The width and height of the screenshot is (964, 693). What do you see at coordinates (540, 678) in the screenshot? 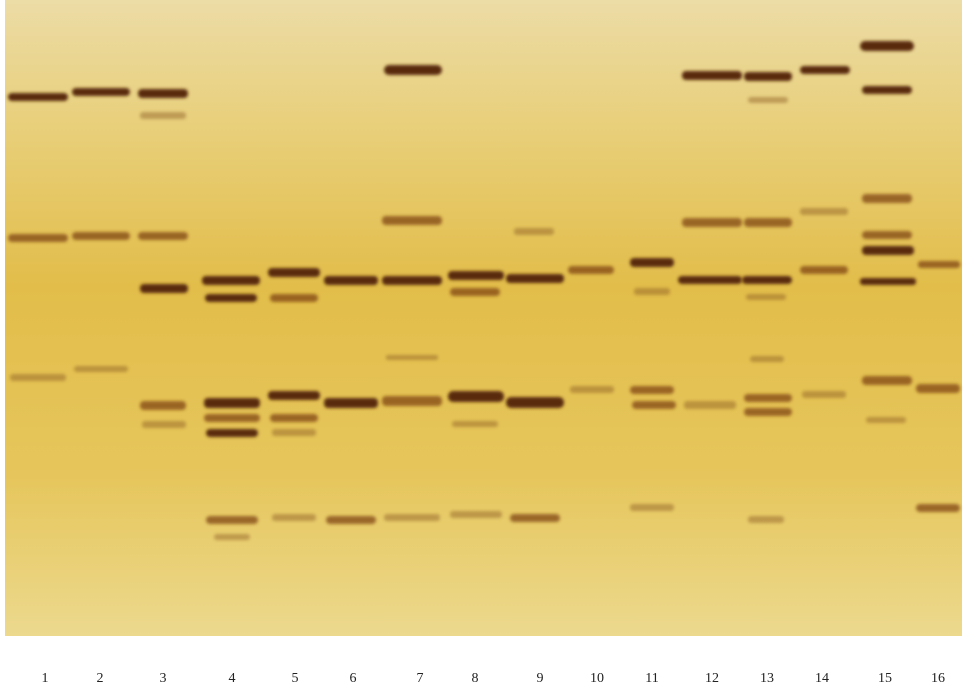
I see `lane-label: 9` at bounding box center [540, 678].